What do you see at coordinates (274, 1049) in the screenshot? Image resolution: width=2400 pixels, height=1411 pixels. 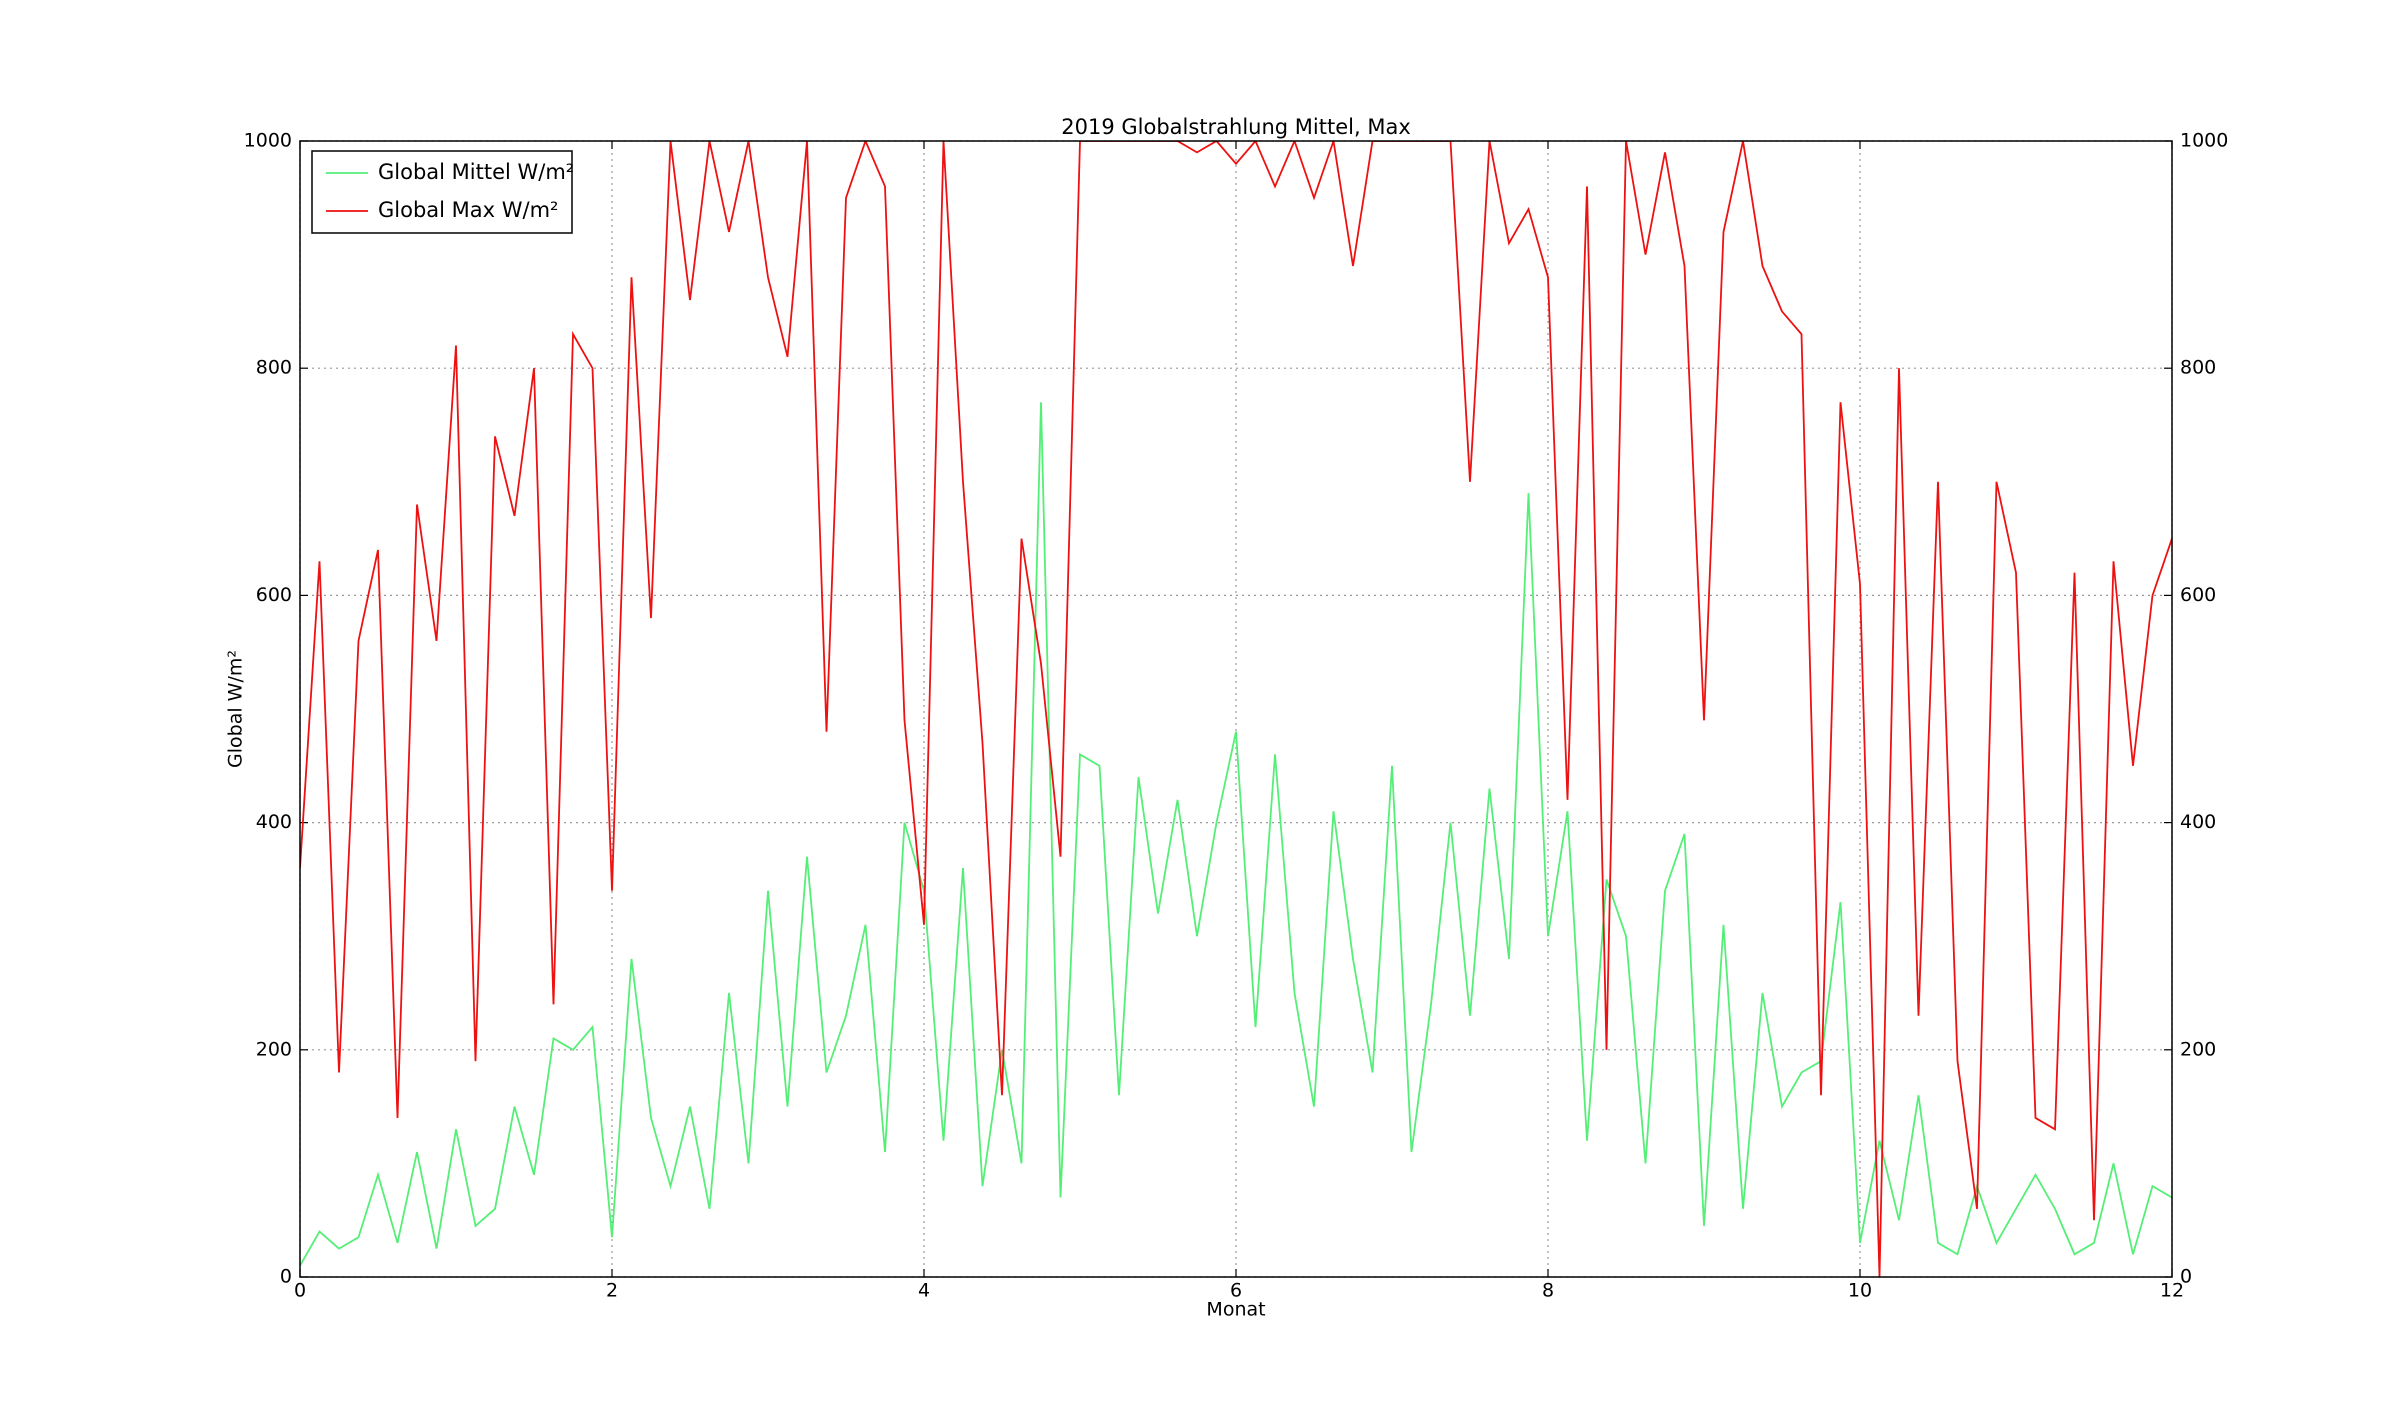 I see `y-tick-label: 200` at bounding box center [274, 1049].